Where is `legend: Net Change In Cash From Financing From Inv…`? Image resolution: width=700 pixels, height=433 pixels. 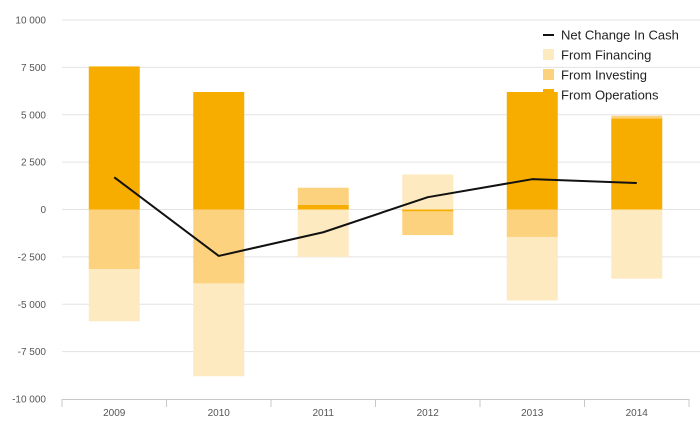 legend: Net Change In Cash From Financing From Inv… is located at coordinates (611, 65).